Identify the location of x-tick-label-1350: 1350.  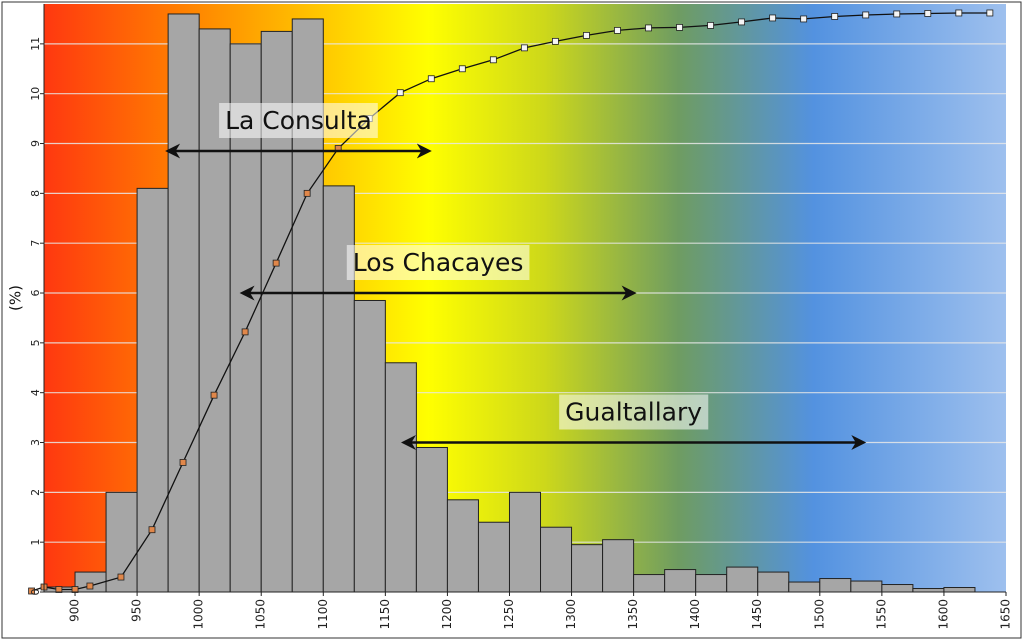
(633, 614).